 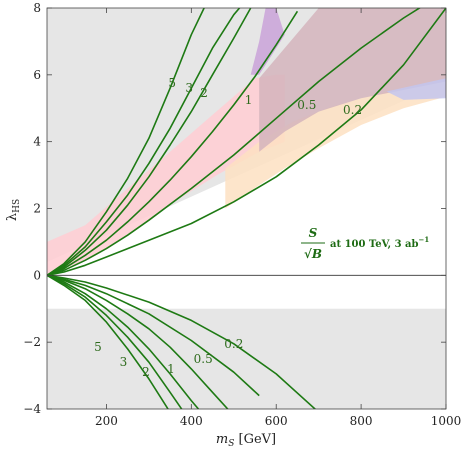 I want to click on x-tick-label: 1000, so click(x=446, y=421).